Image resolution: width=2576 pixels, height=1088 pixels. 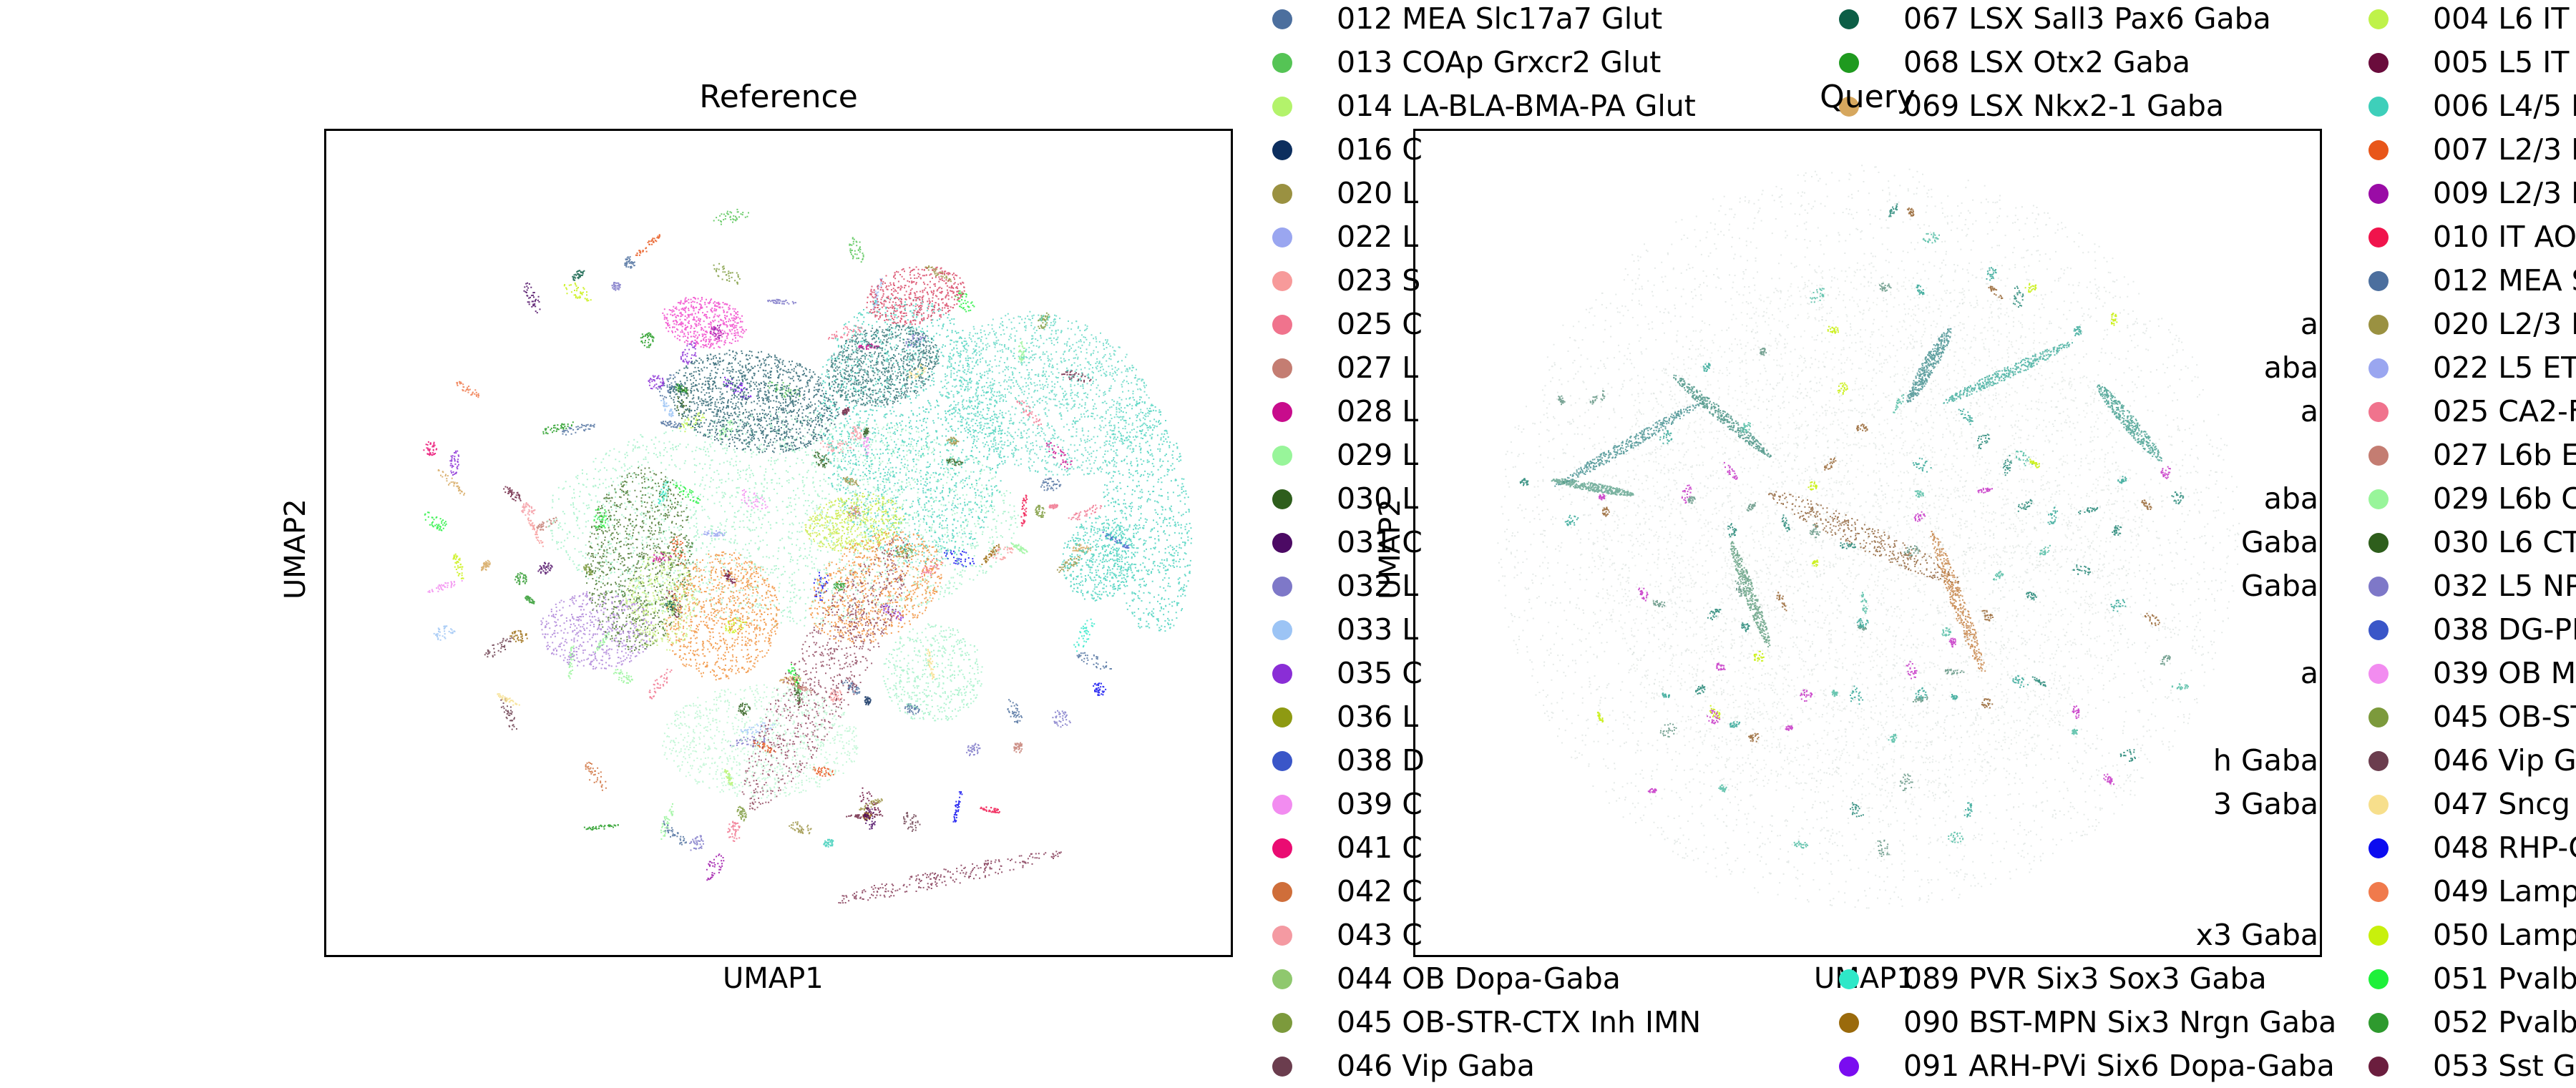 I want to click on legend-label: 038 D, so click(x=1381, y=760).